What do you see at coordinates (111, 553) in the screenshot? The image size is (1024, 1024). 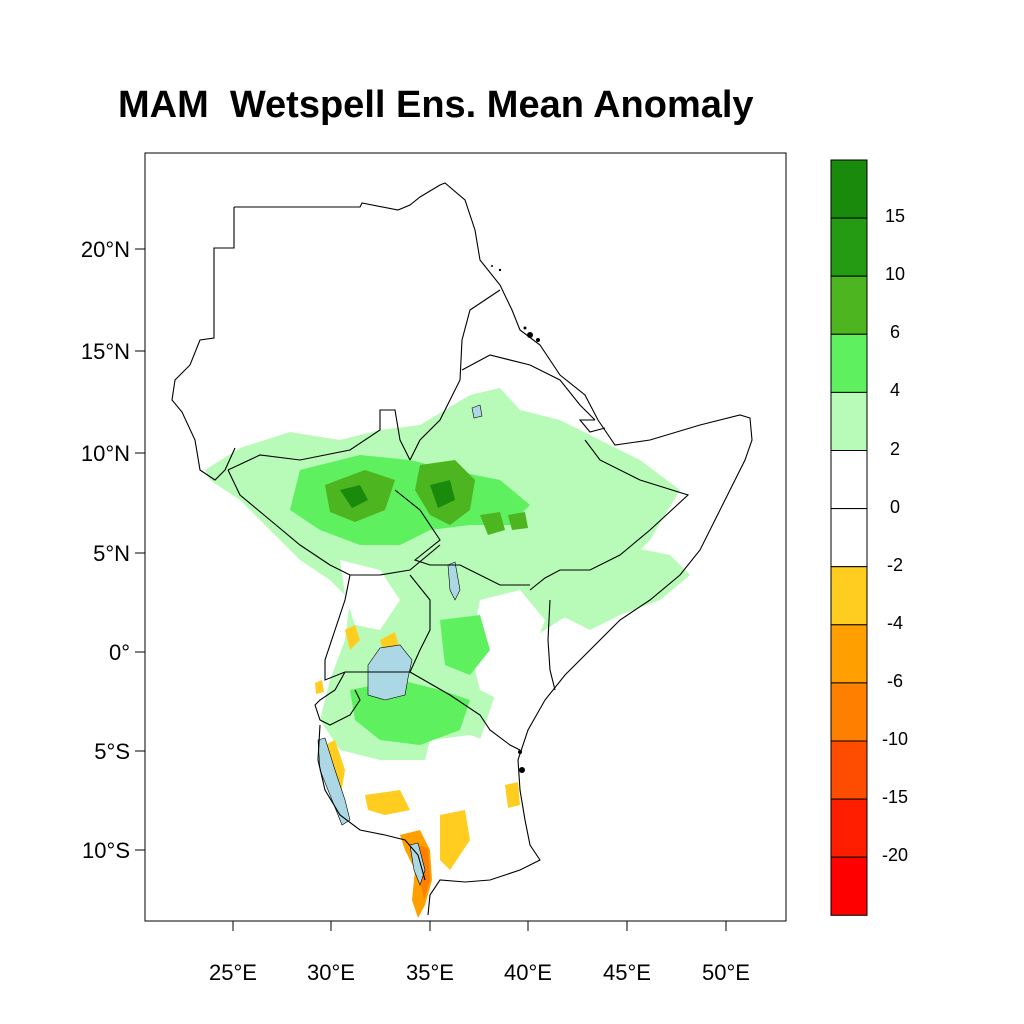 I see `lat-label-5n: 5°N` at bounding box center [111, 553].